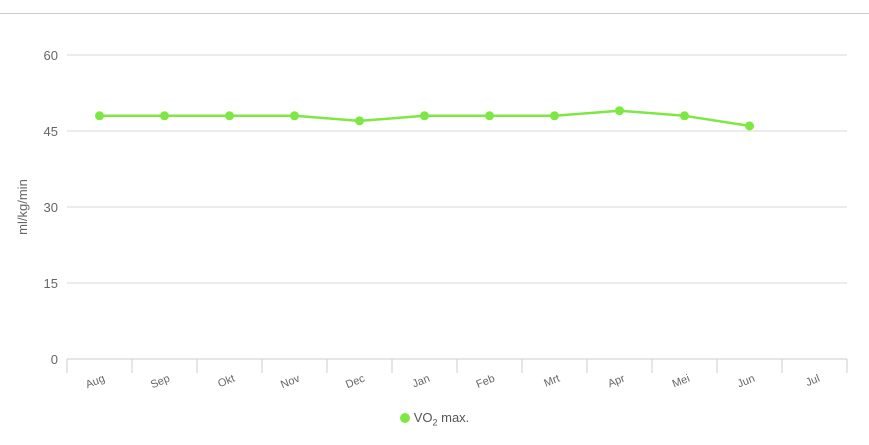  I want to click on data-point-jan, so click(424, 116).